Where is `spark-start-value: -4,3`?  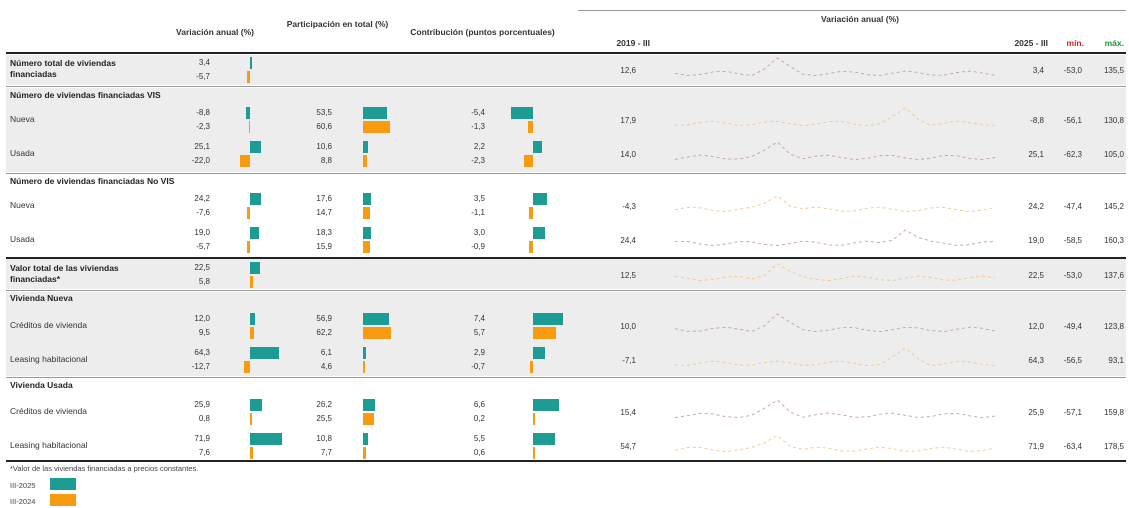 spark-start-value: -4,3 is located at coordinates (629, 206).